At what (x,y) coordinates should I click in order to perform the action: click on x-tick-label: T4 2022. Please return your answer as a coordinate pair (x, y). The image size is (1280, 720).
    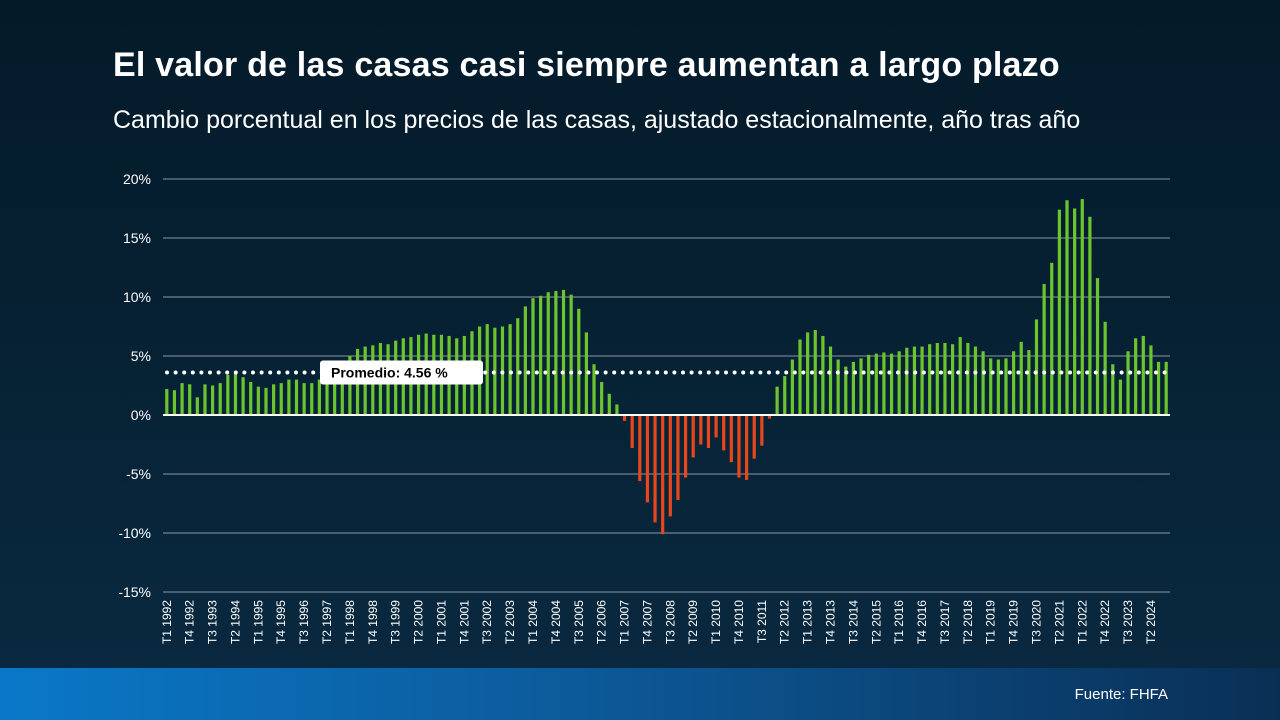
    Looking at the image, I should click on (1105, 622).